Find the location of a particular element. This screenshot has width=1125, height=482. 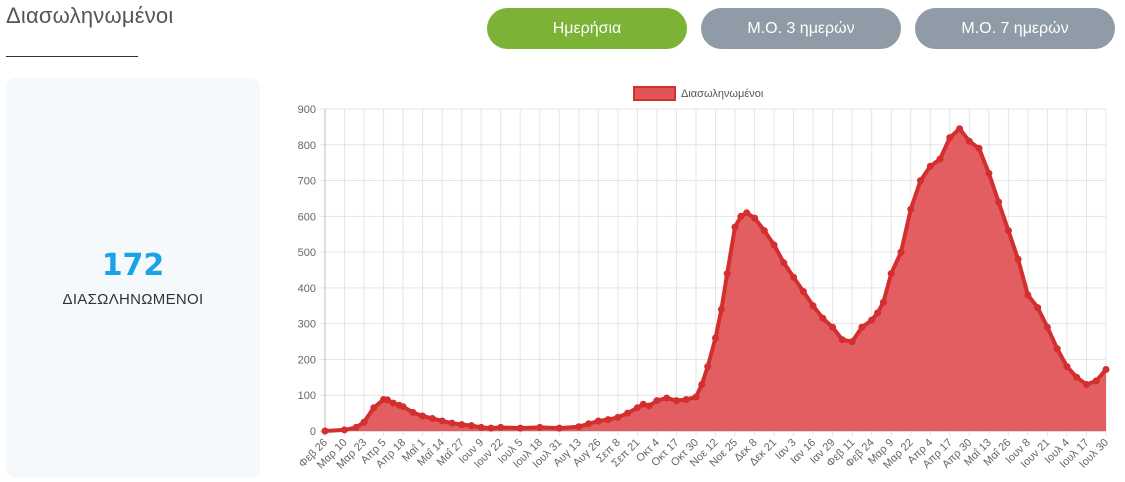

y-tick-label: 500 is located at coordinates (307, 253).